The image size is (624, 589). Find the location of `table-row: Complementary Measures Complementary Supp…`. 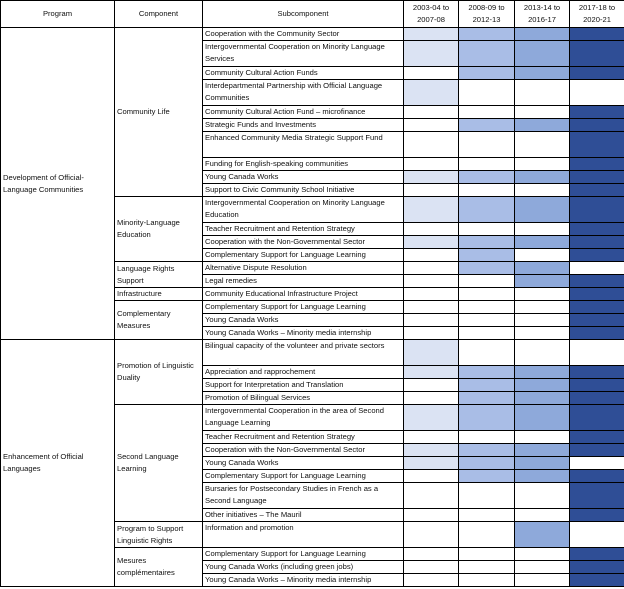

table-row: Complementary Measures Complementary Supp… is located at coordinates (312, 320).